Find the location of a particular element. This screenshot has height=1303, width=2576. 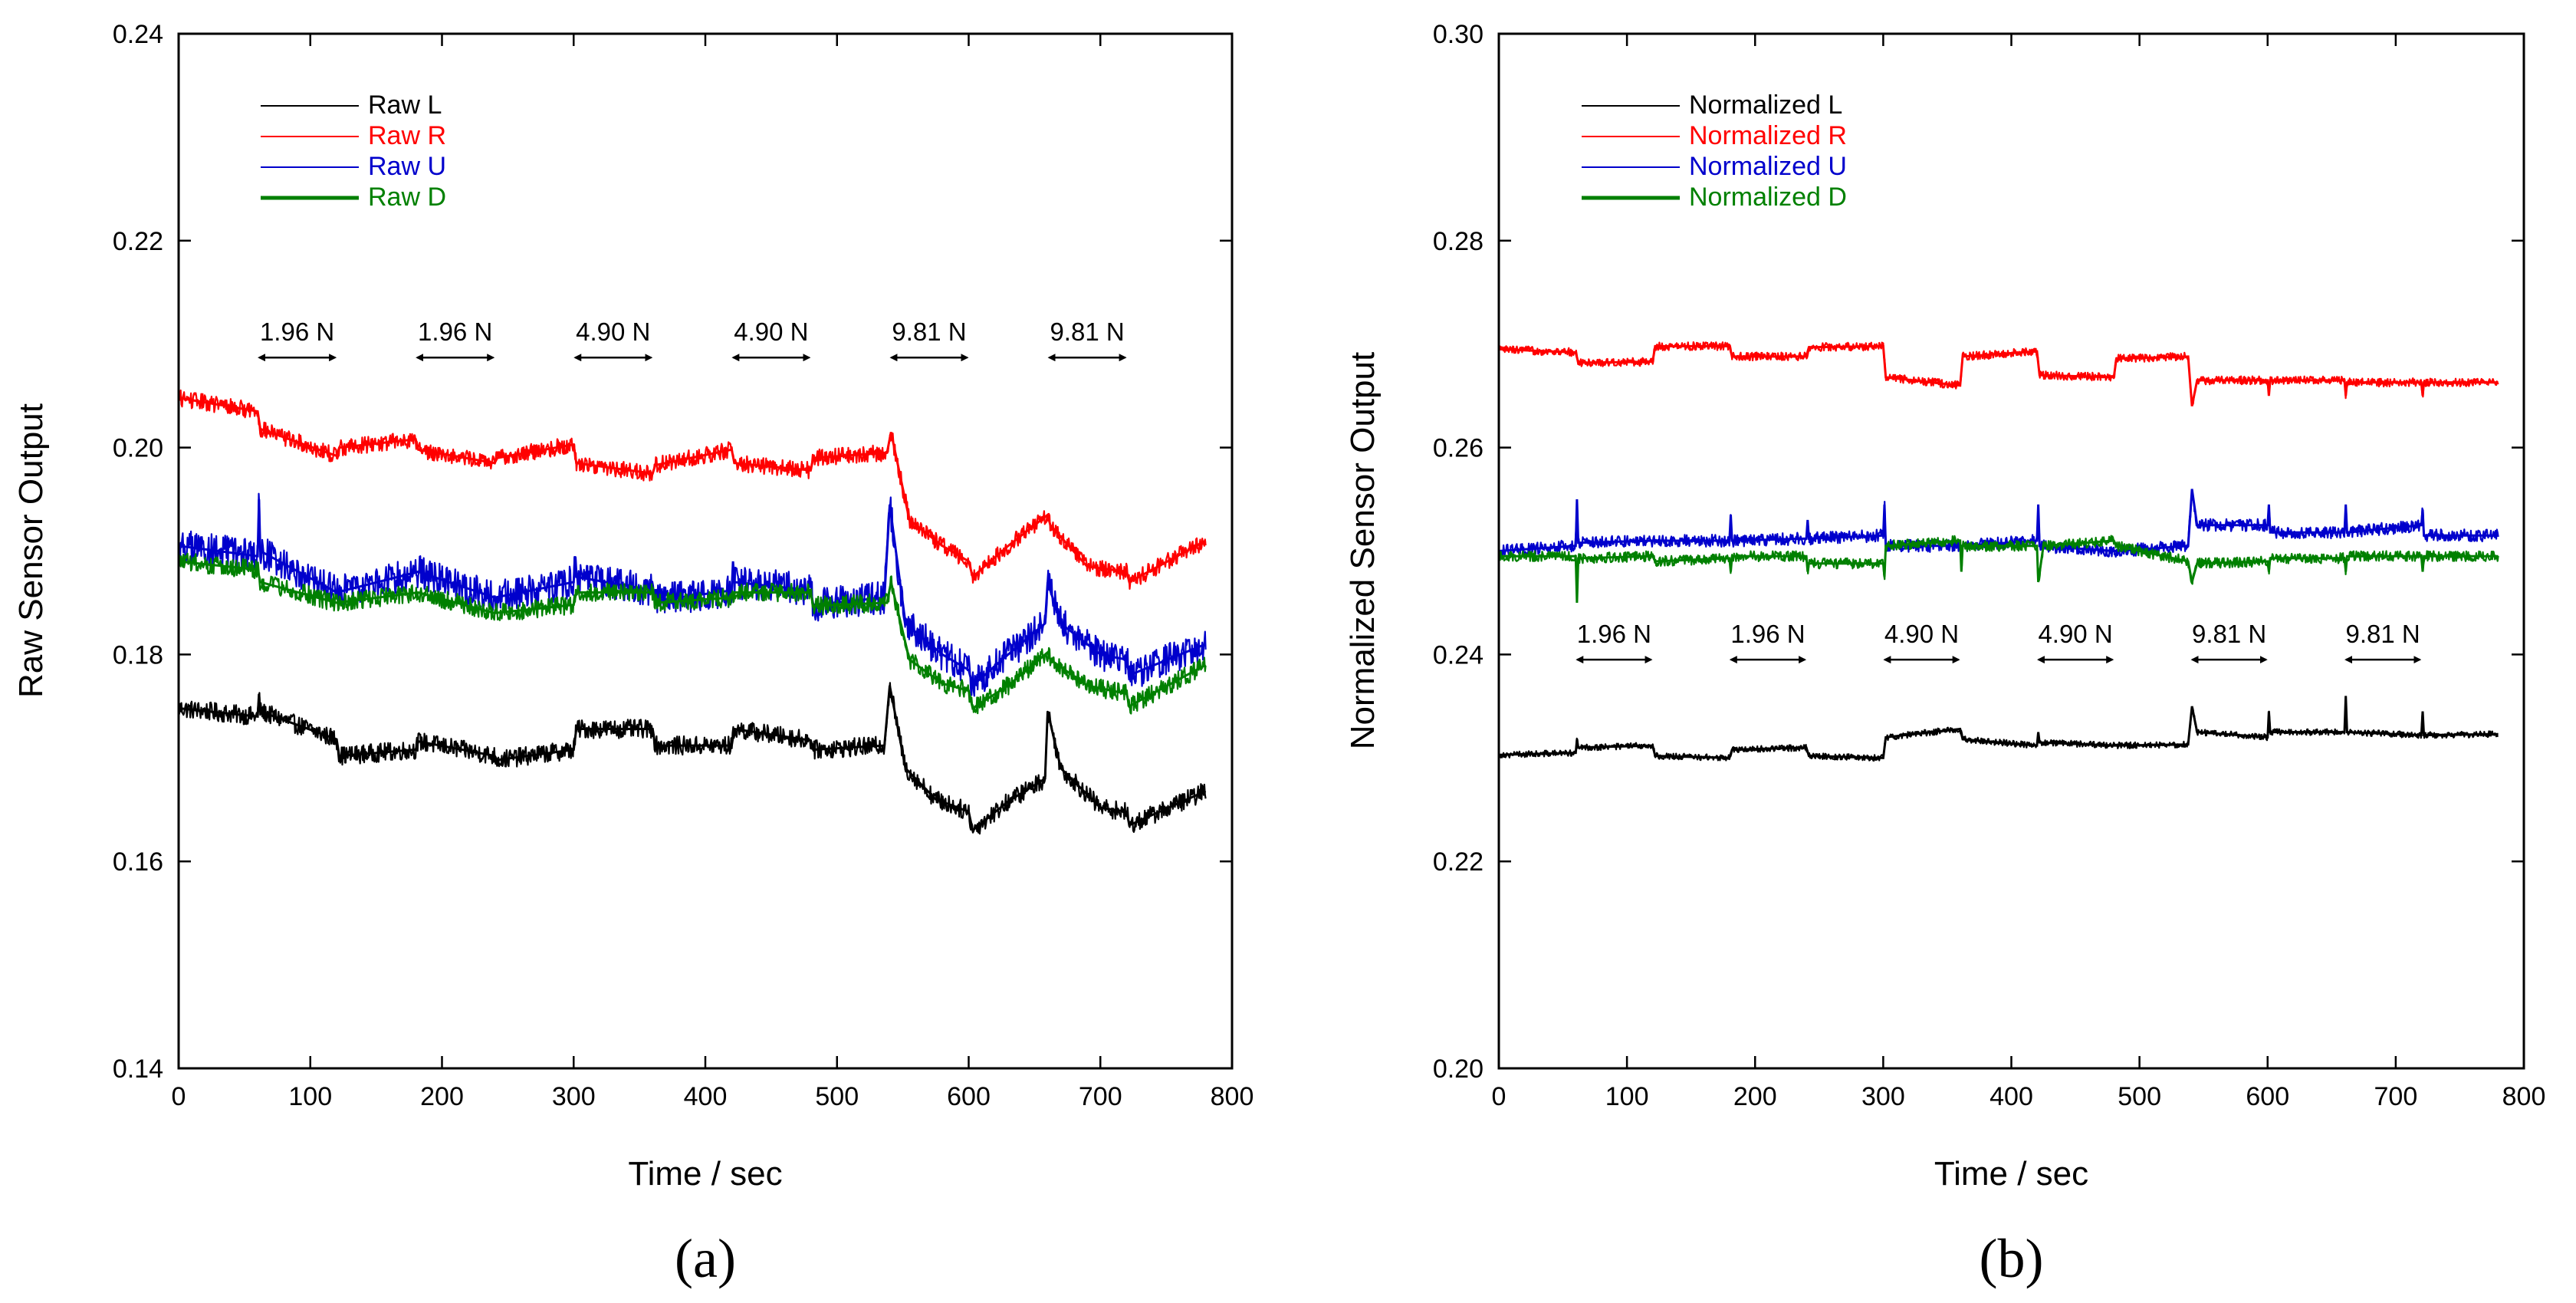

panel-label: (b) is located at coordinates (2012, 1258).